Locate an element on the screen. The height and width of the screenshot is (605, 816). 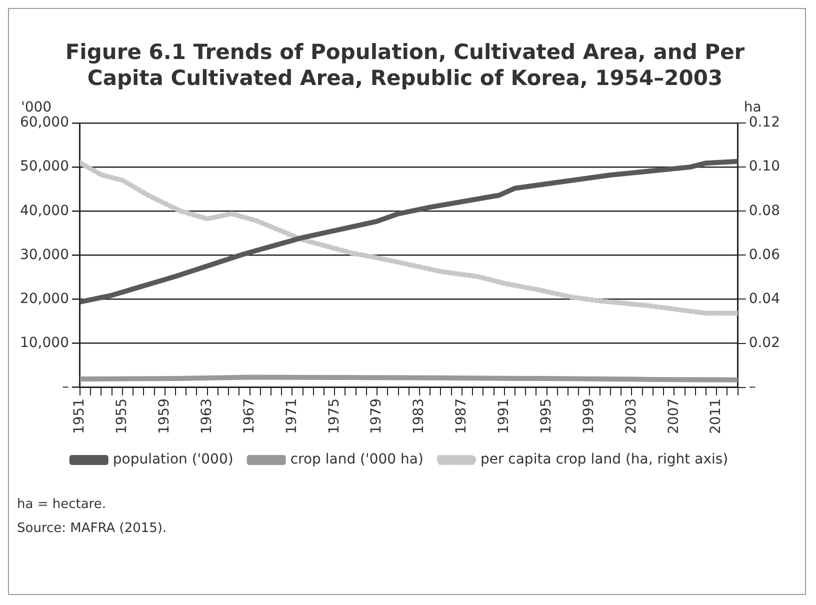
legend-label: per capita crop land (ha, right axis) is located at coordinates (604, 460).